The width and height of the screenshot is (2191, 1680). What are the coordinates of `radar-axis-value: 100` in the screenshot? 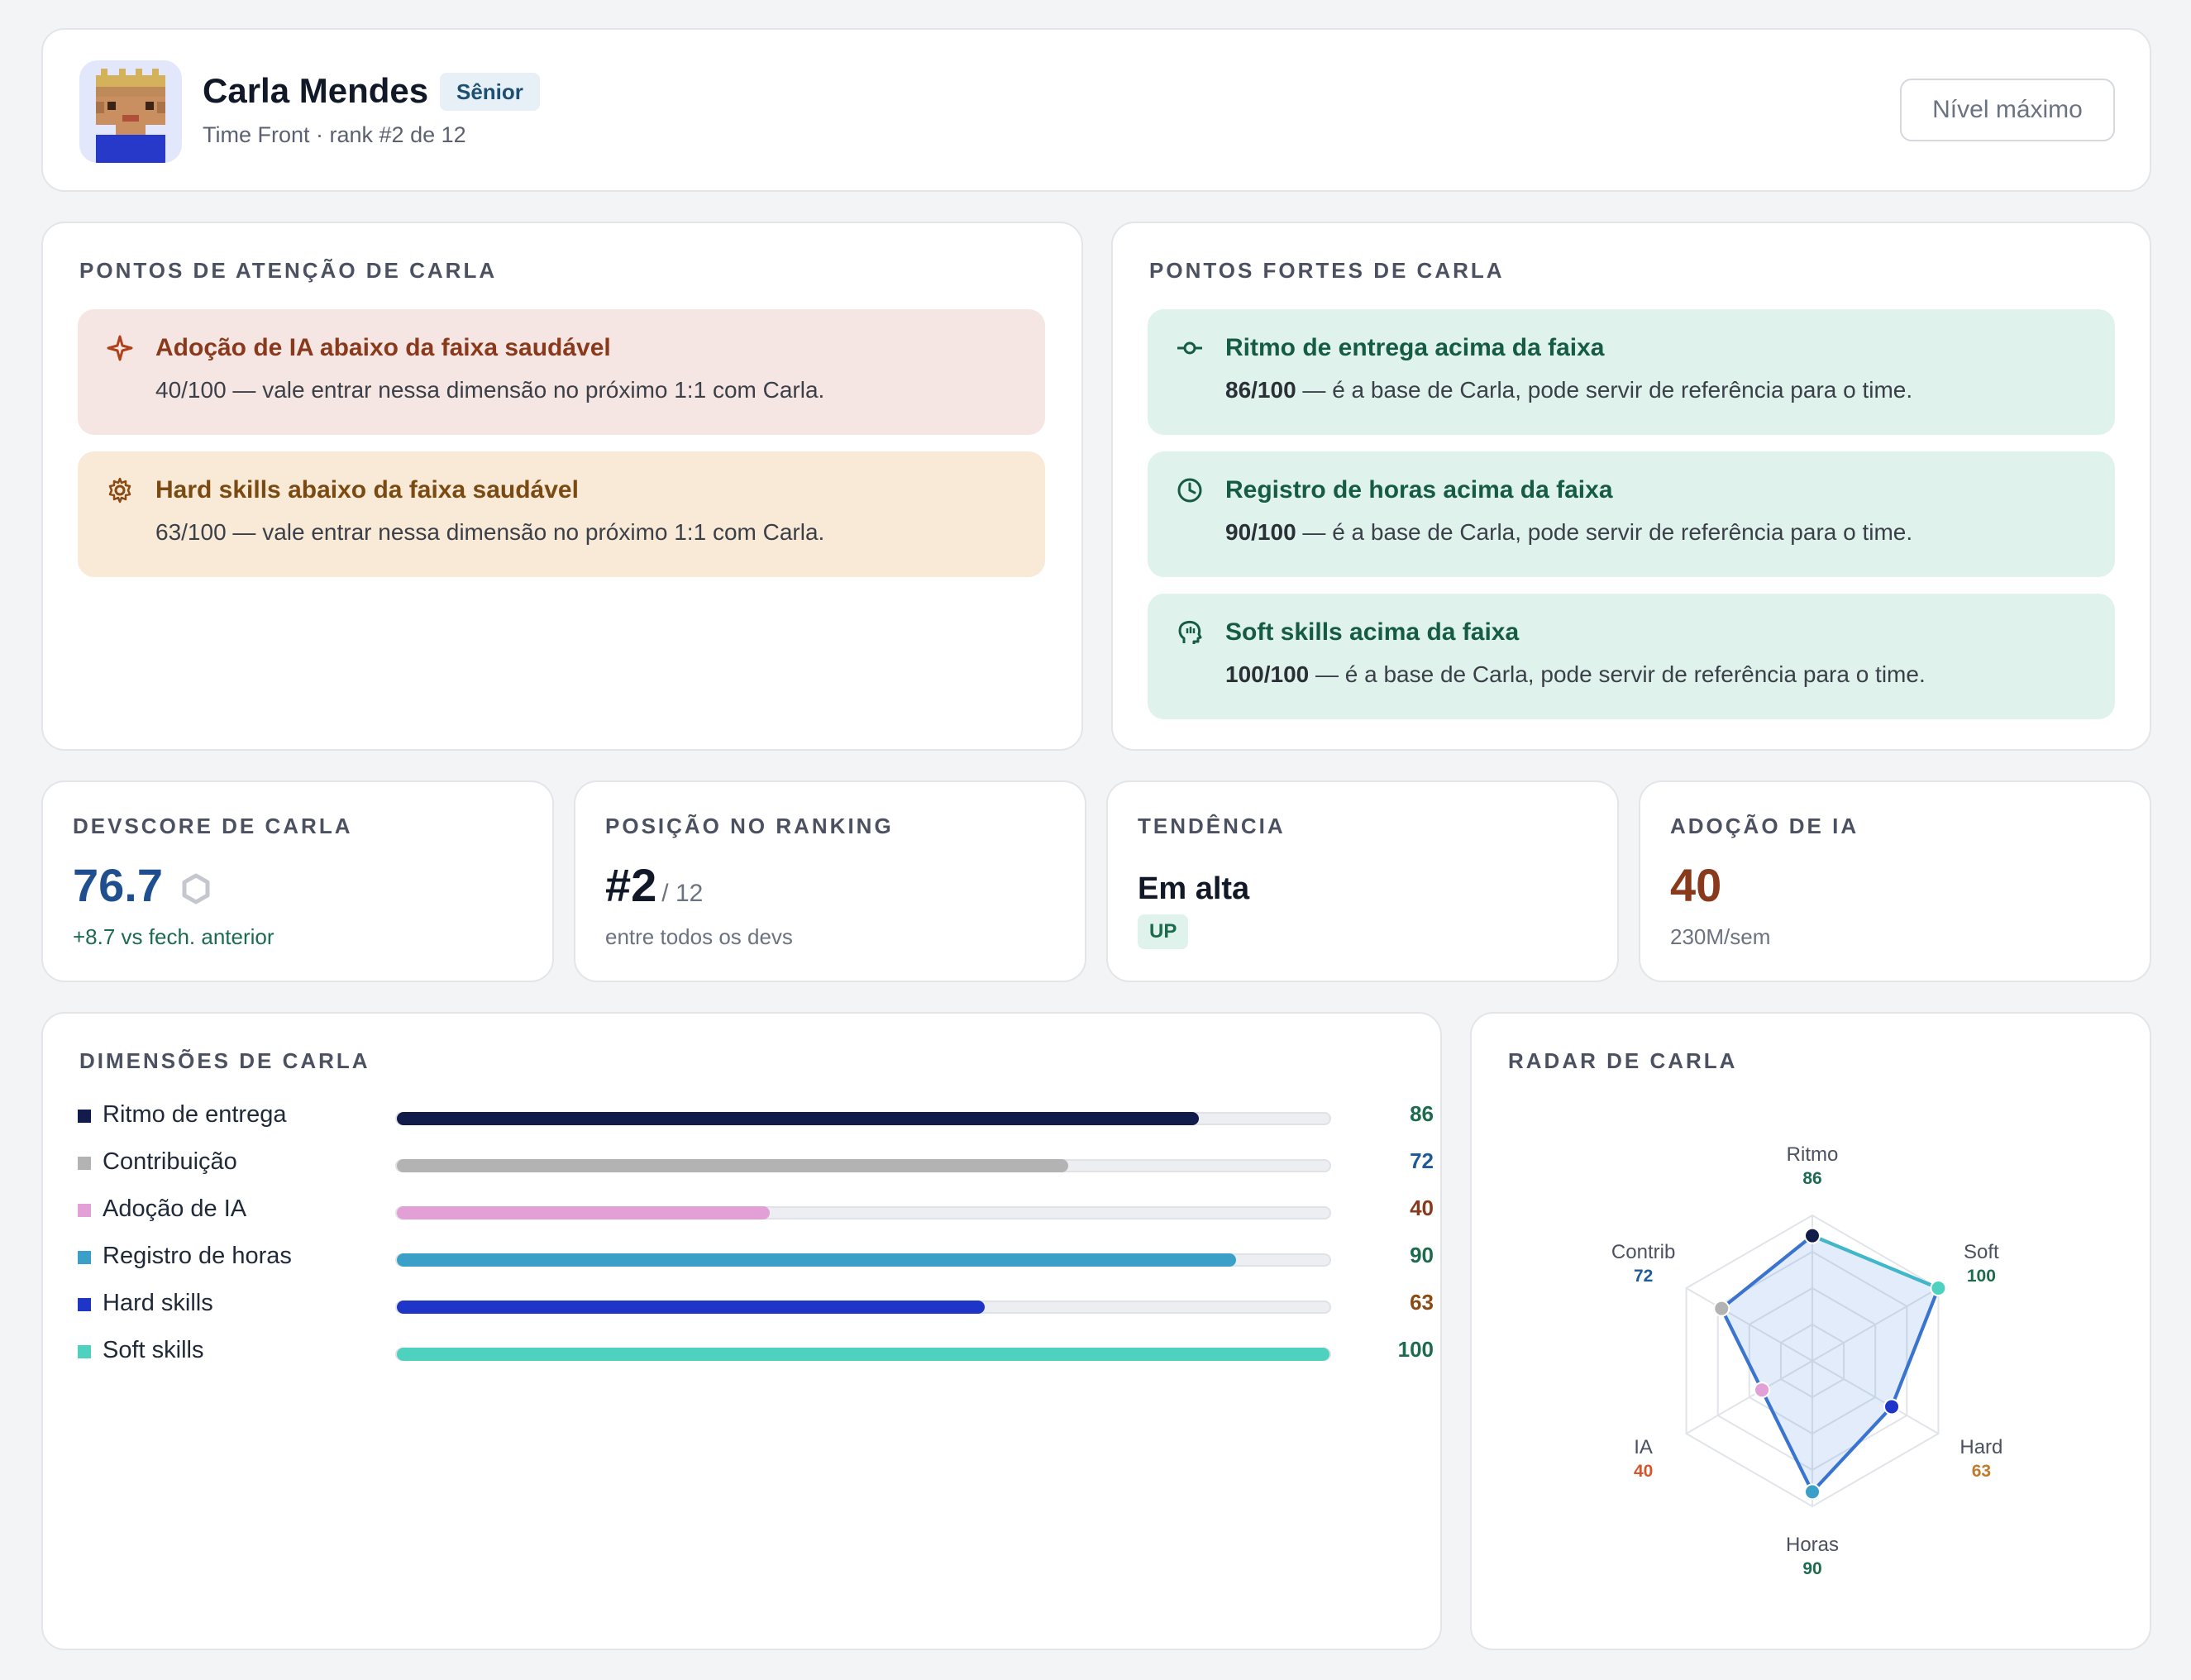 It's located at (1981, 1276).